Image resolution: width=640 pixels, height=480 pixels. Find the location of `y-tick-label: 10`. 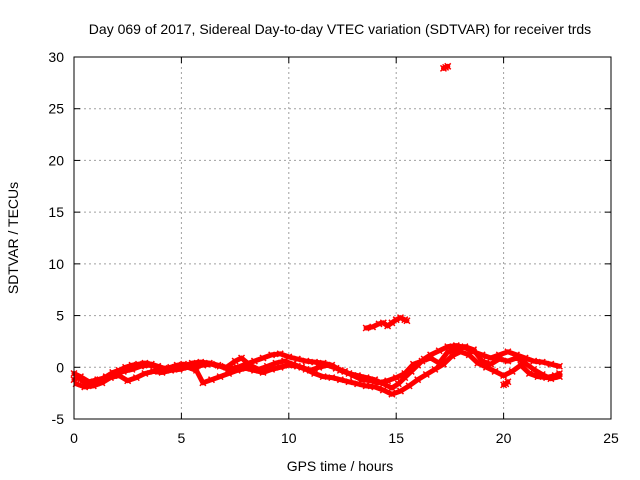

y-tick-label: 10 is located at coordinates (56, 264).